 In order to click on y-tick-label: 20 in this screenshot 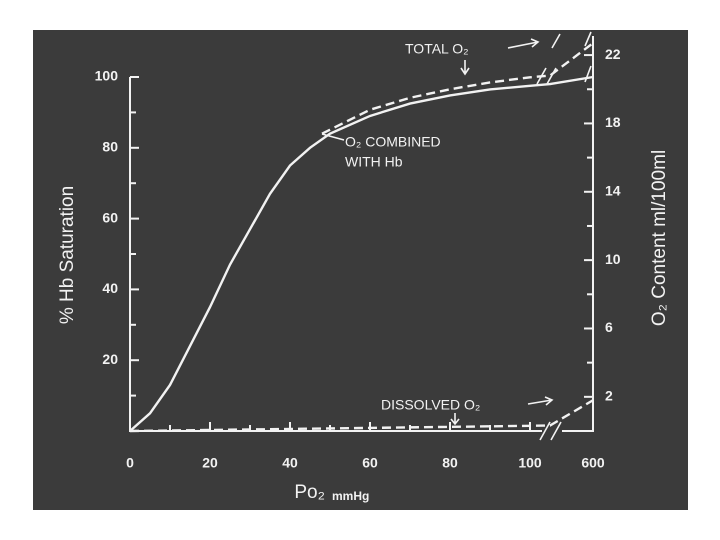, I will do `click(110, 359)`.